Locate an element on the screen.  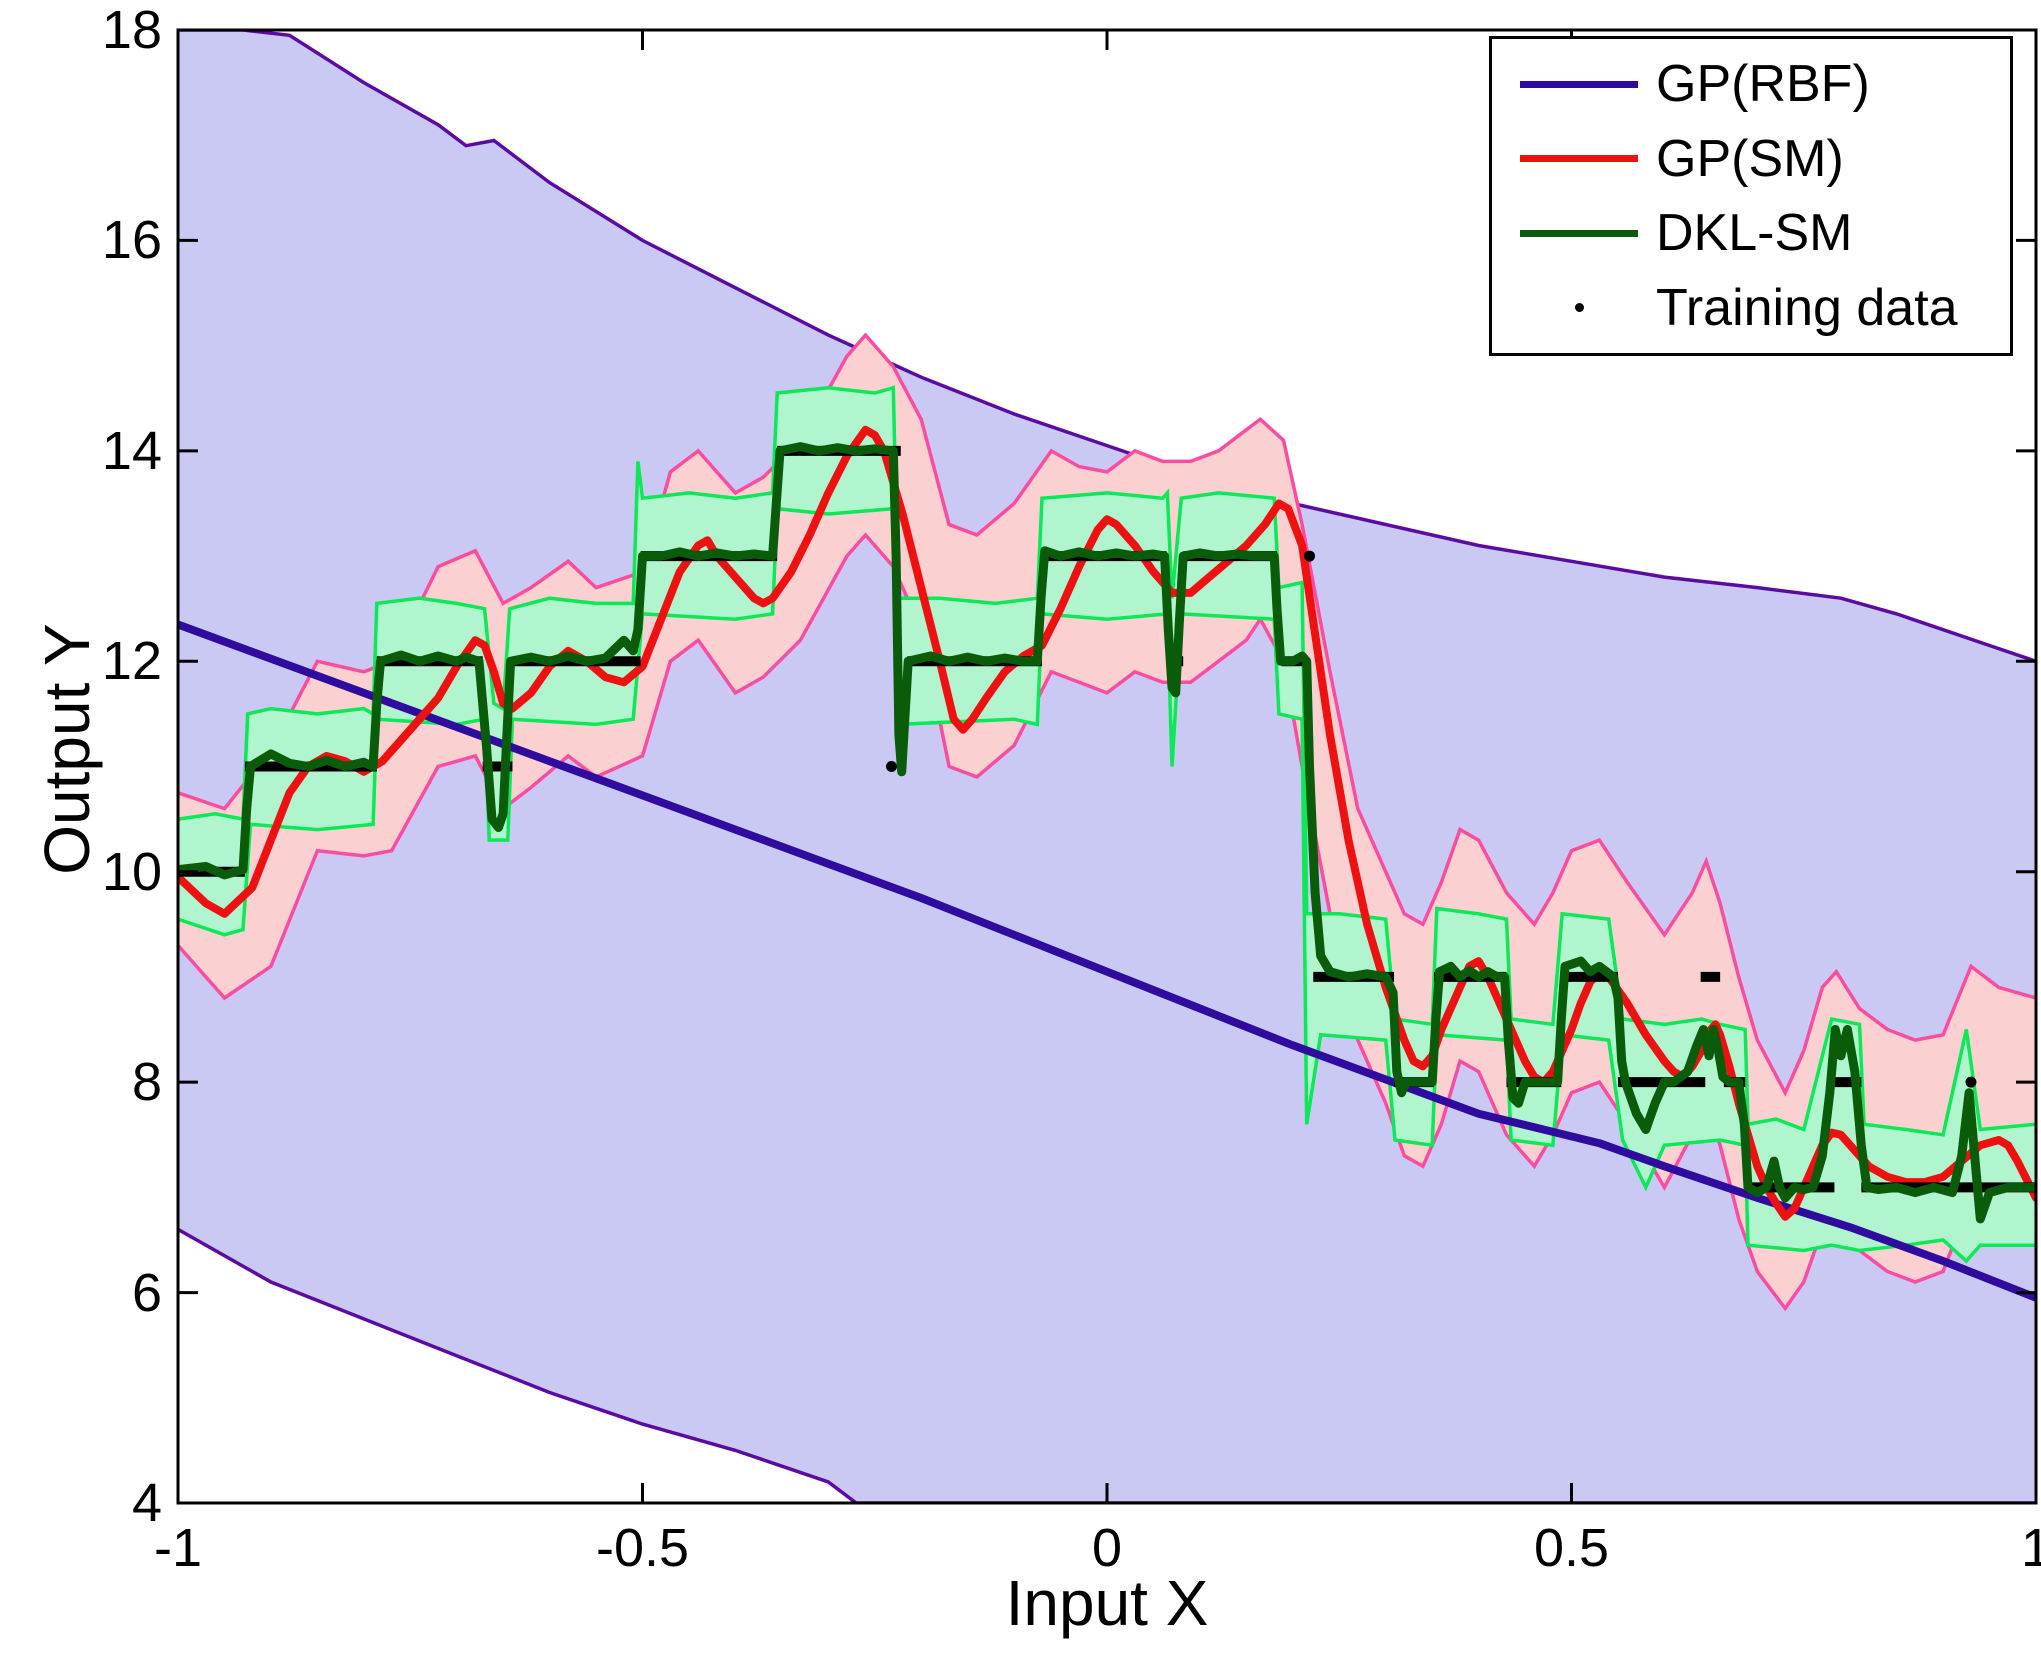
y-tick-label: 10 is located at coordinates (131, 871).